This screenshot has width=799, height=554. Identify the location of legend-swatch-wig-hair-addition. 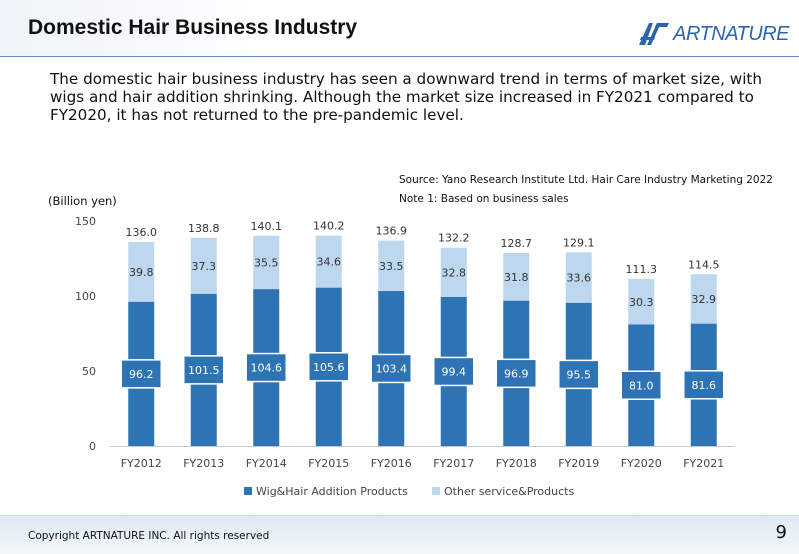
(248, 491).